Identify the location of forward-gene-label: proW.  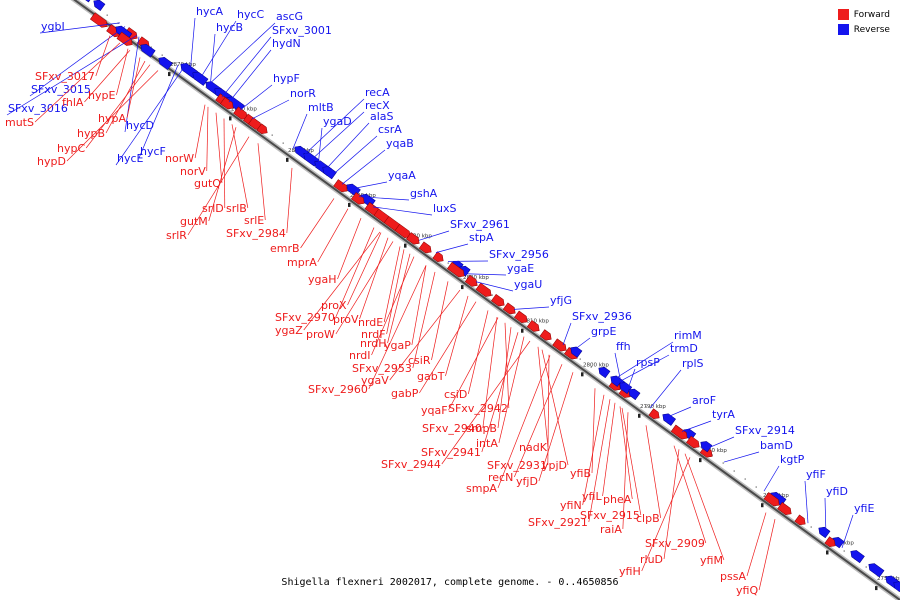
(320, 334).